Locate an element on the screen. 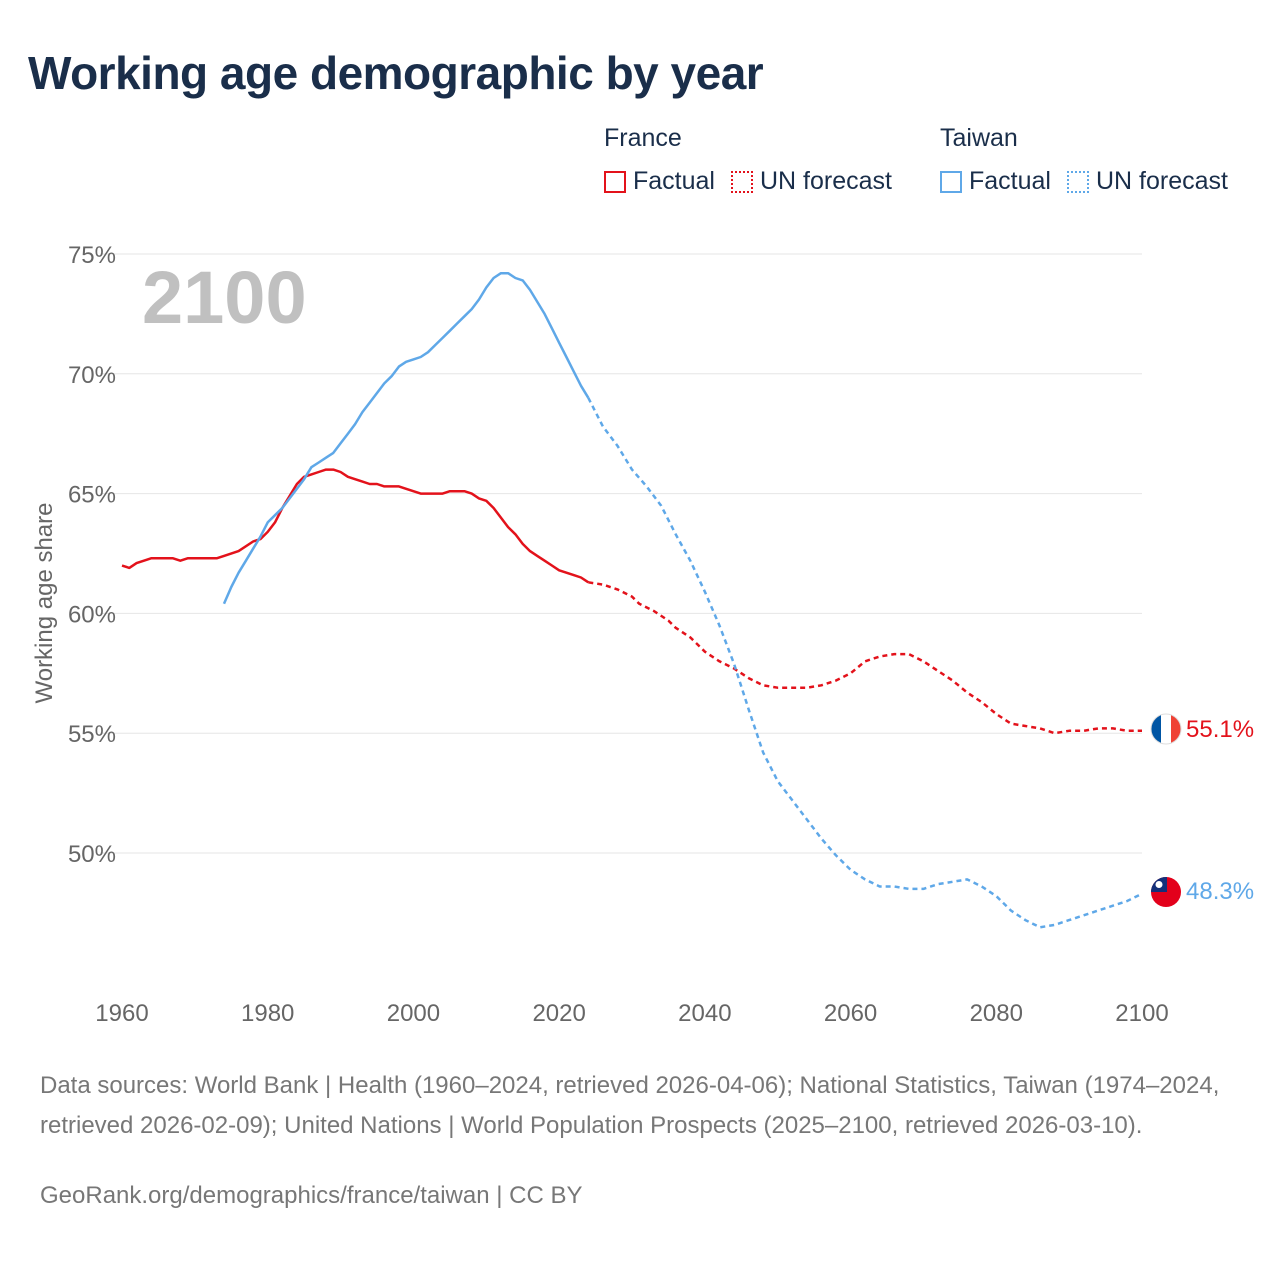 The width and height of the screenshot is (1280, 1280). france-end-label: 55.1% is located at coordinates (1220, 729).